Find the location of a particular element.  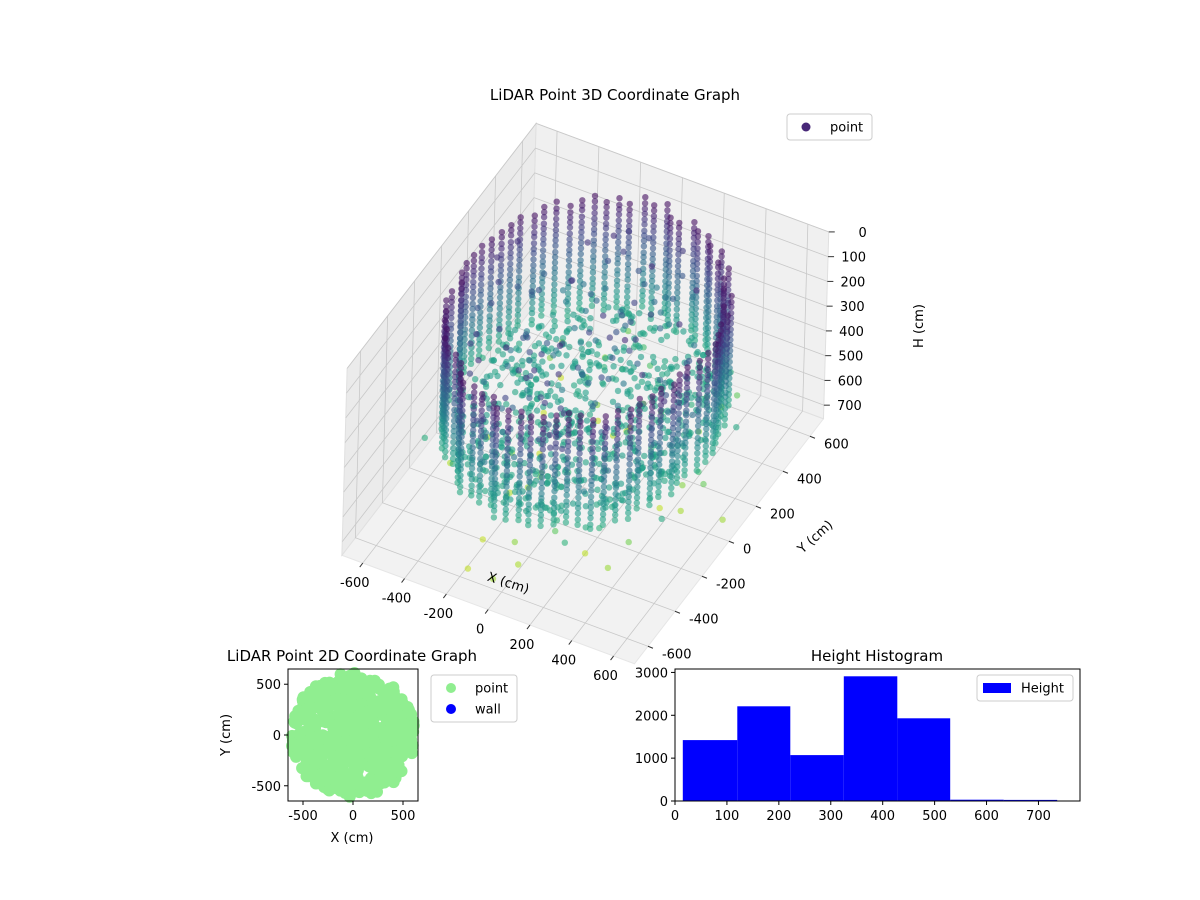

histogram-x-tick-label: 600 is located at coordinates (986, 816).